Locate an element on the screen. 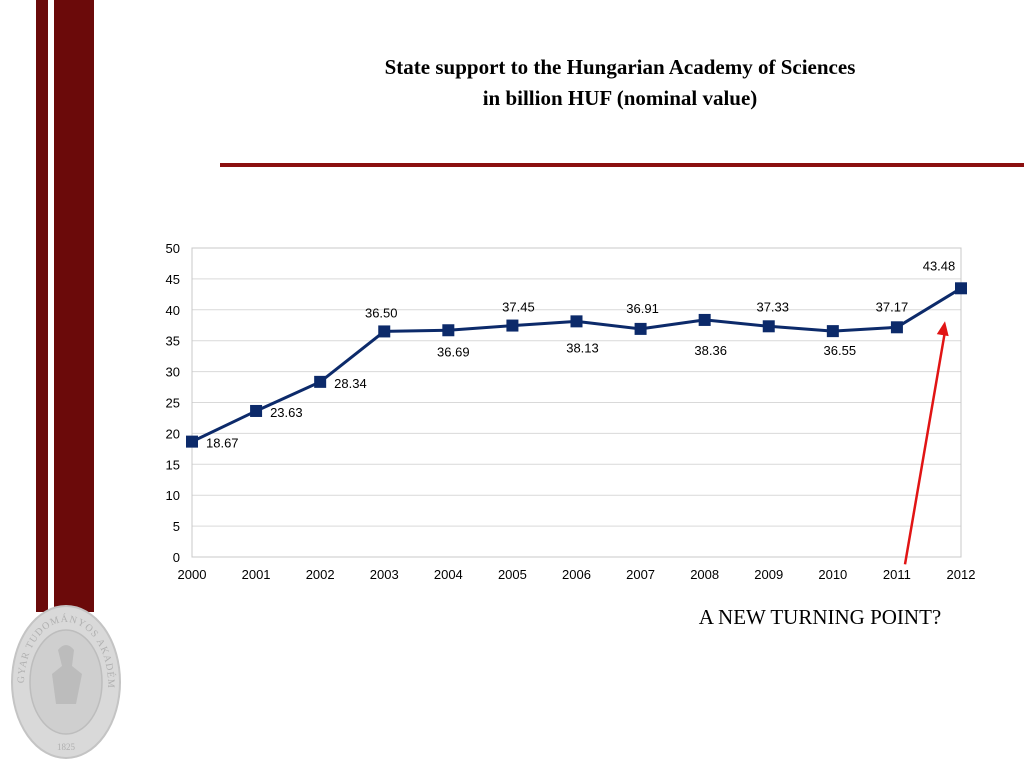 The width and height of the screenshot is (1024, 768). data-label: 36.50 is located at coordinates (381, 312).